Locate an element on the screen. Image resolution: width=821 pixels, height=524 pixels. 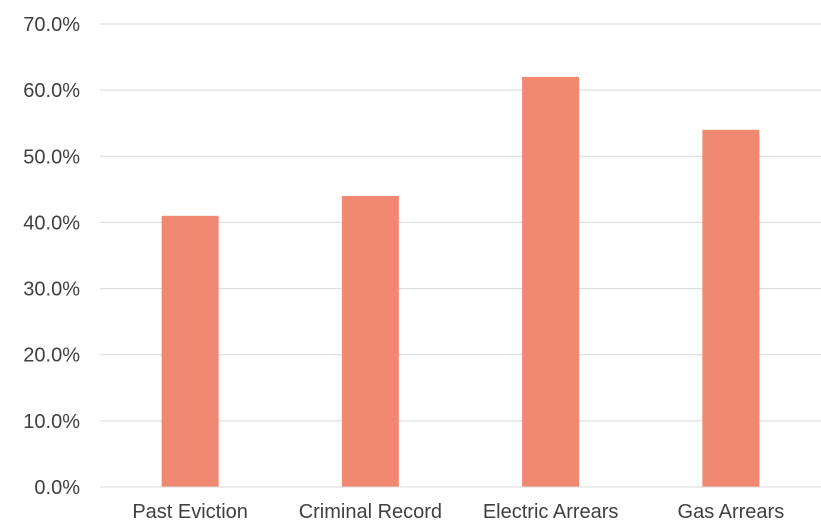
x-category-label: Electric Arrears is located at coordinates (551, 512).